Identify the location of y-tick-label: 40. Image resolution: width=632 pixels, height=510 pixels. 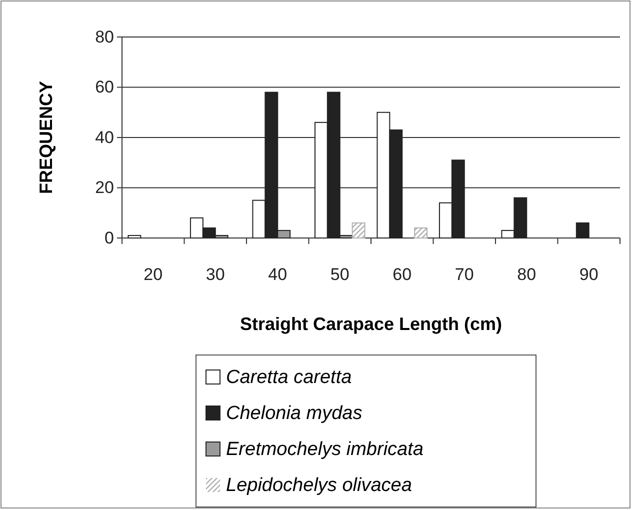
(104, 137).